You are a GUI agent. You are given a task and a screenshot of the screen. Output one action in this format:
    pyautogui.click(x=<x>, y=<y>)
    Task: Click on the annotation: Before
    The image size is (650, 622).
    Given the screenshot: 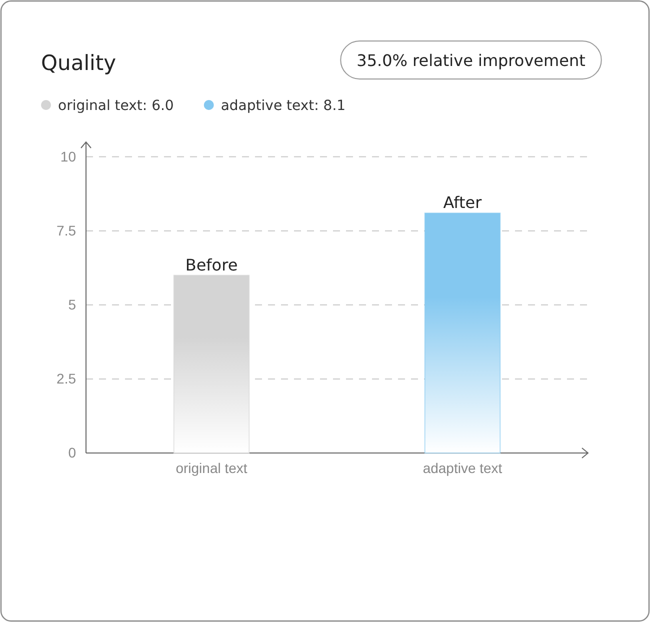 What is the action you would take?
    pyautogui.click(x=211, y=264)
    